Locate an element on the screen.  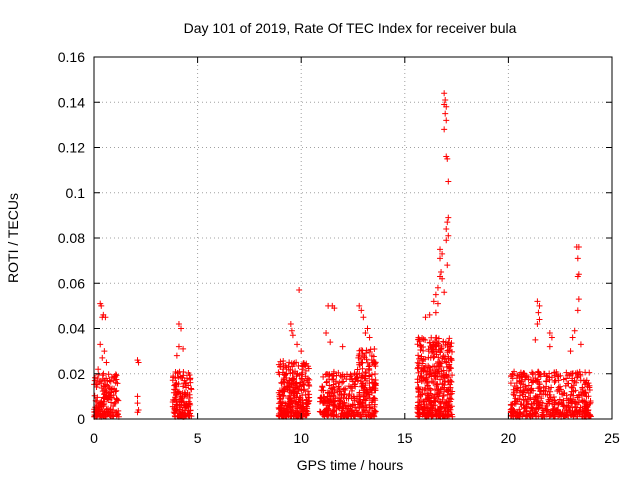
y-tick-label: 0.16 is located at coordinates (71, 57).